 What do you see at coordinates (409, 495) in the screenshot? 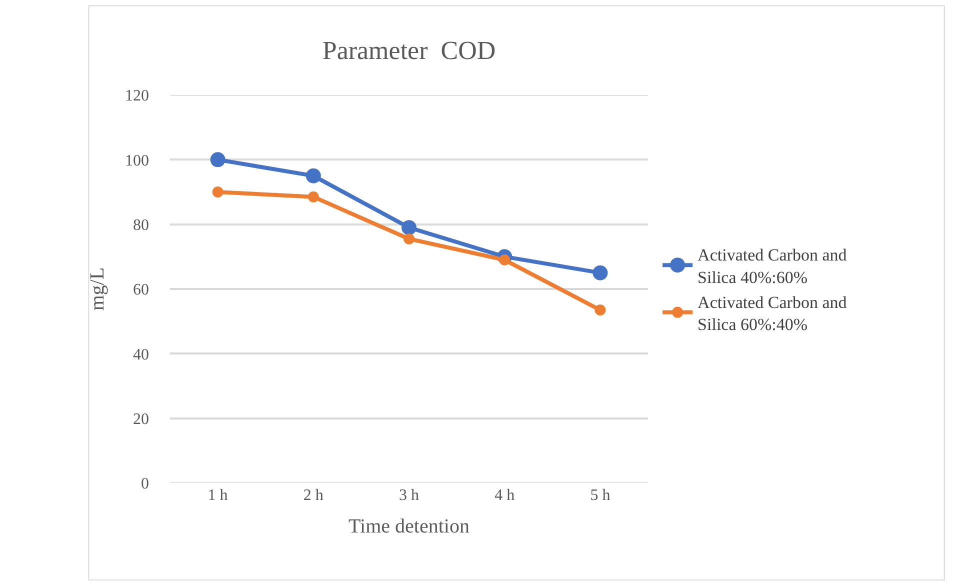
I see `x-tick-label: 3 h` at bounding box center [409, 495].